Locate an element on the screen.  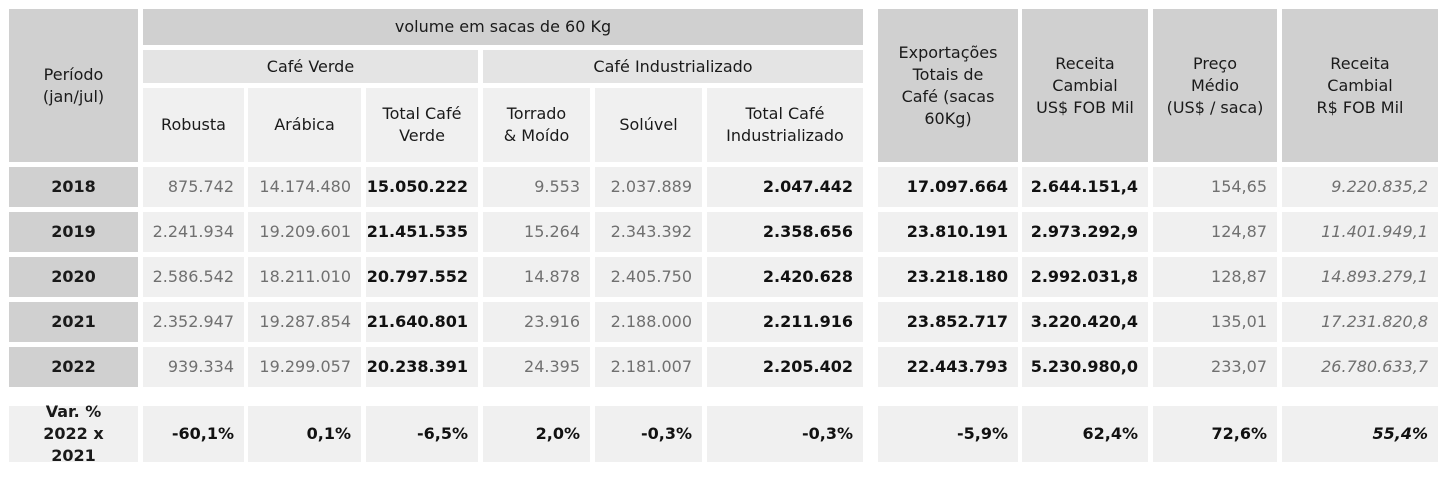
cell-torrado: 24.395 is located at coordinates (536, 367).